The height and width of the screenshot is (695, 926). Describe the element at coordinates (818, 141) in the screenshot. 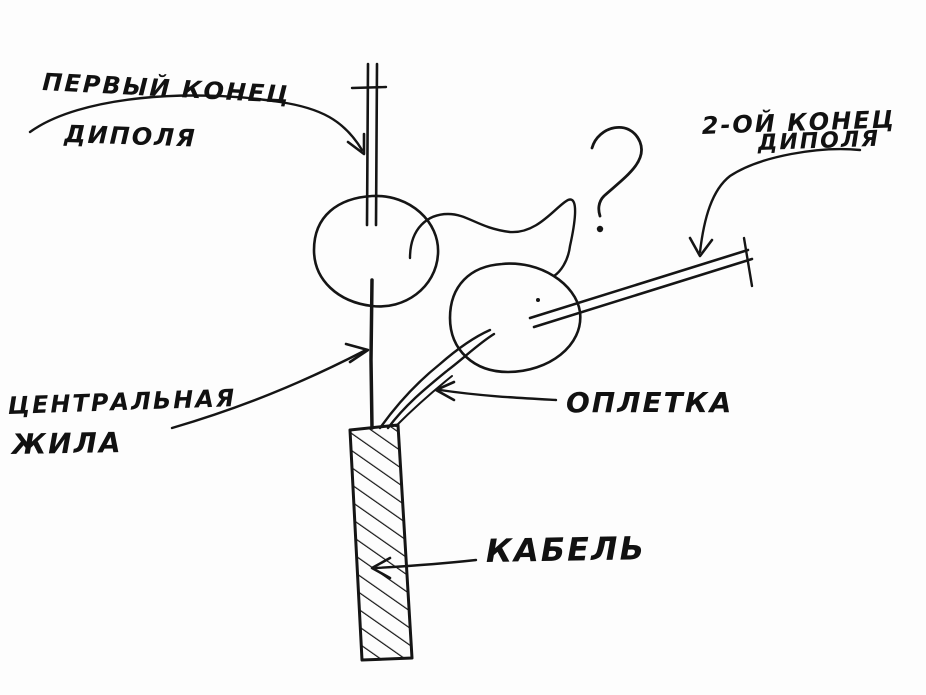

I see `label-second-end-line2: ДИПОЛЯ` at that location.